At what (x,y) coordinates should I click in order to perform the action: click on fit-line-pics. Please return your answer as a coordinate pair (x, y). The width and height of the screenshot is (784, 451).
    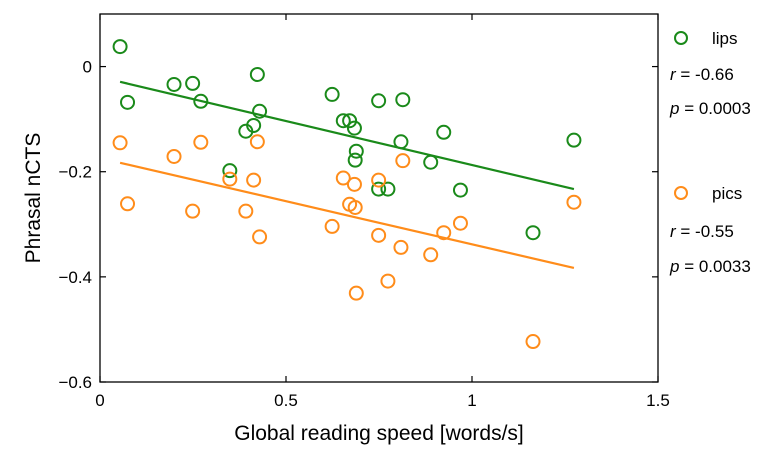
    Looking at the image, I should click on (347, 215).